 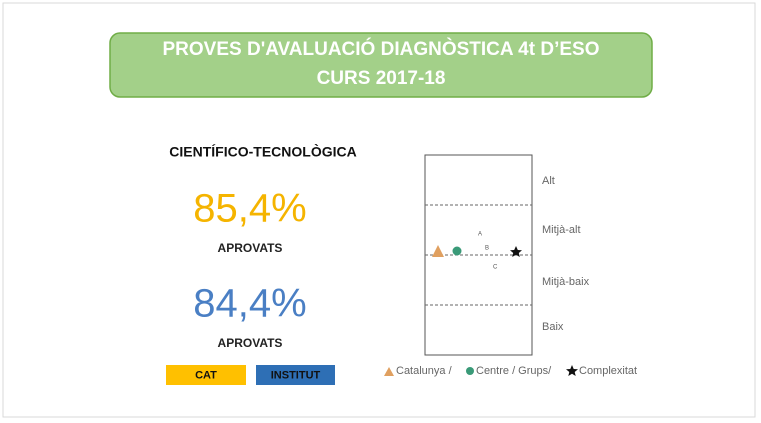 What do you see at coordinates (566, 282) in the screenshot?
I see `level-label: Mitjà-baix` at bounding box center [566, 282].